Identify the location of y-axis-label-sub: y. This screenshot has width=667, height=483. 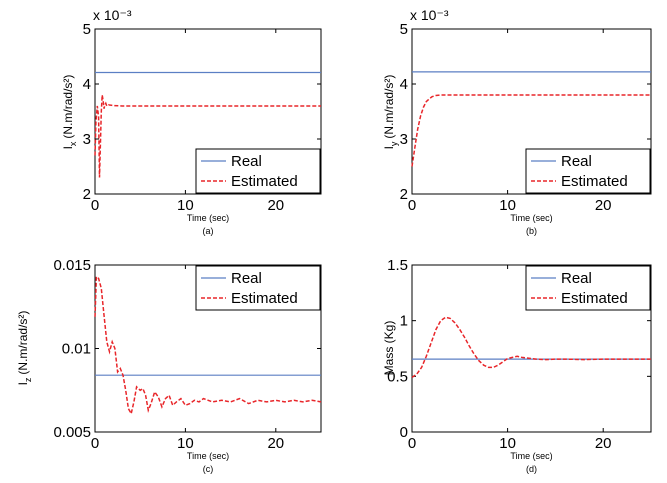
(394, 143).